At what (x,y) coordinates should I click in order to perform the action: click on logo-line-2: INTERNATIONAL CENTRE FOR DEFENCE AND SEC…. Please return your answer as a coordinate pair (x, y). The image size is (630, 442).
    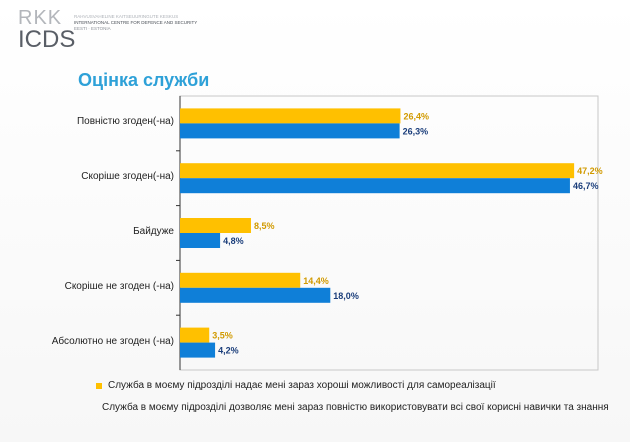
    Looking at the image, I should click on (136, 22).